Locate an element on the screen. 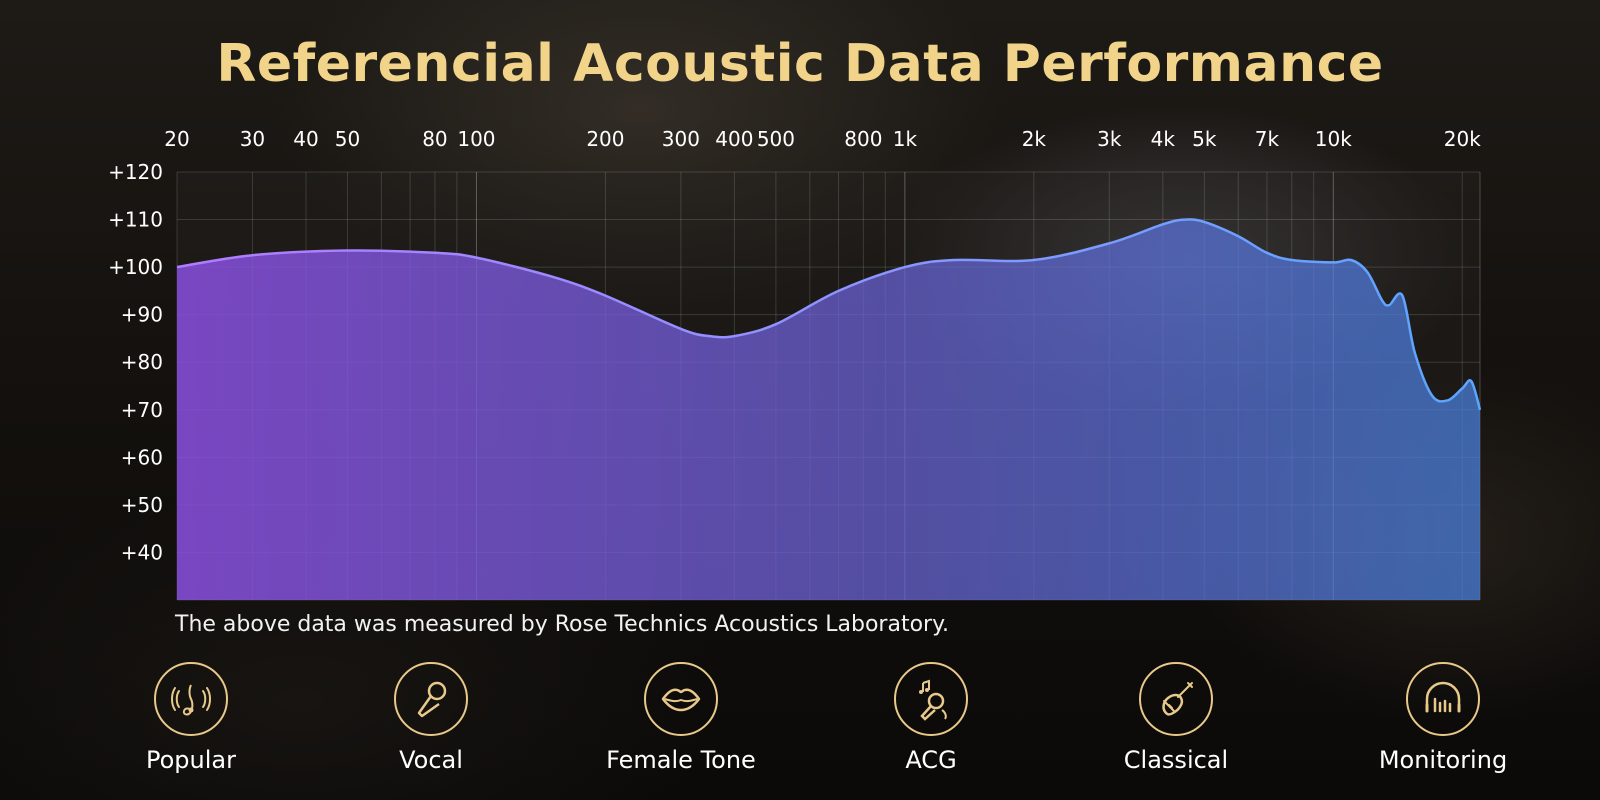 The image size is (1600, 800). y-tick-label: +110 is located at coordinates (135, 220).